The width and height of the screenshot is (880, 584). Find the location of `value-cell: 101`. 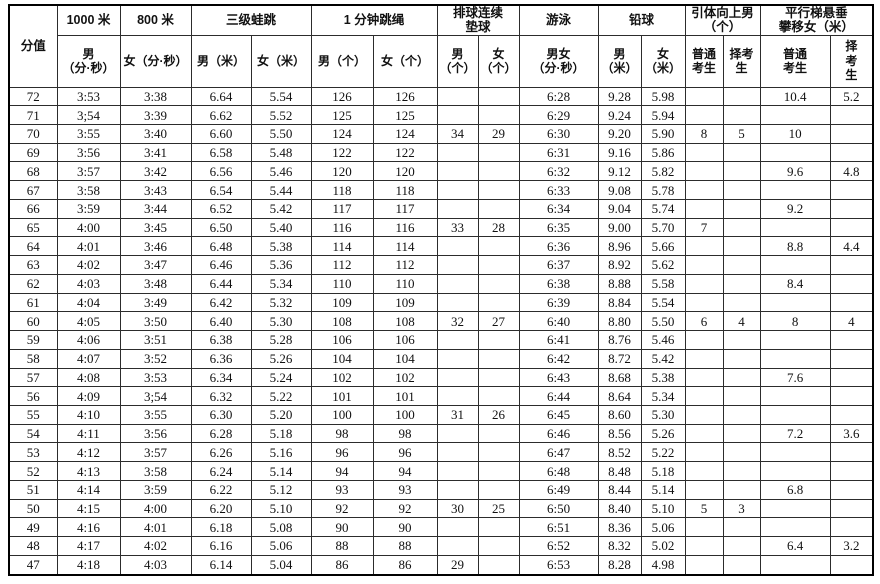

value-cell: 101 is located at coordinates (342, 396).